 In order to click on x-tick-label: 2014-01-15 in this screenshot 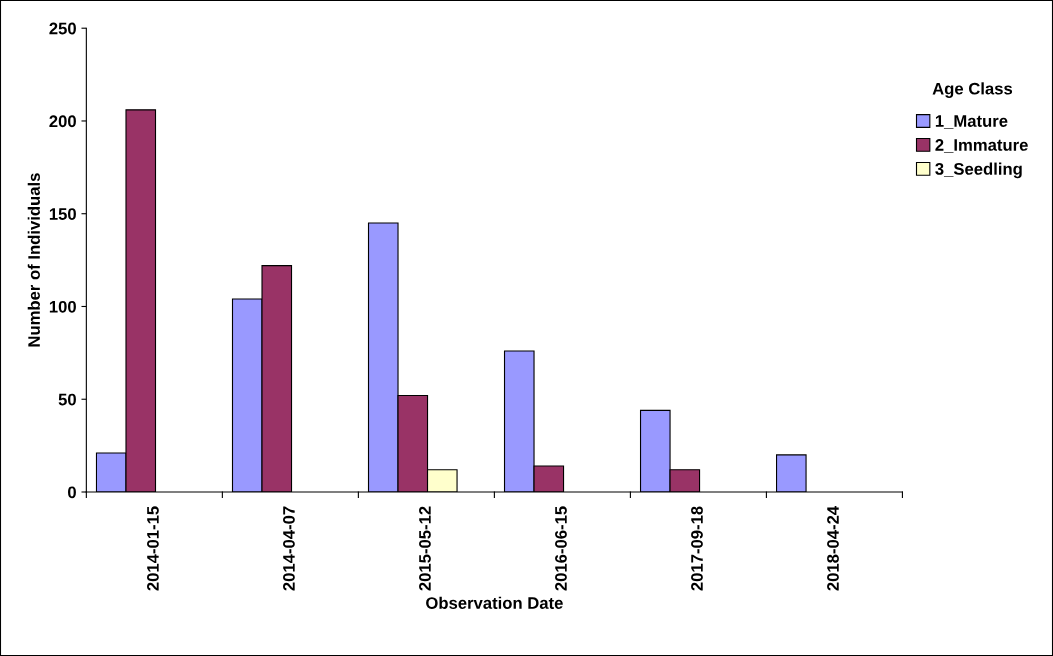, I will do `click(153, 548)`.